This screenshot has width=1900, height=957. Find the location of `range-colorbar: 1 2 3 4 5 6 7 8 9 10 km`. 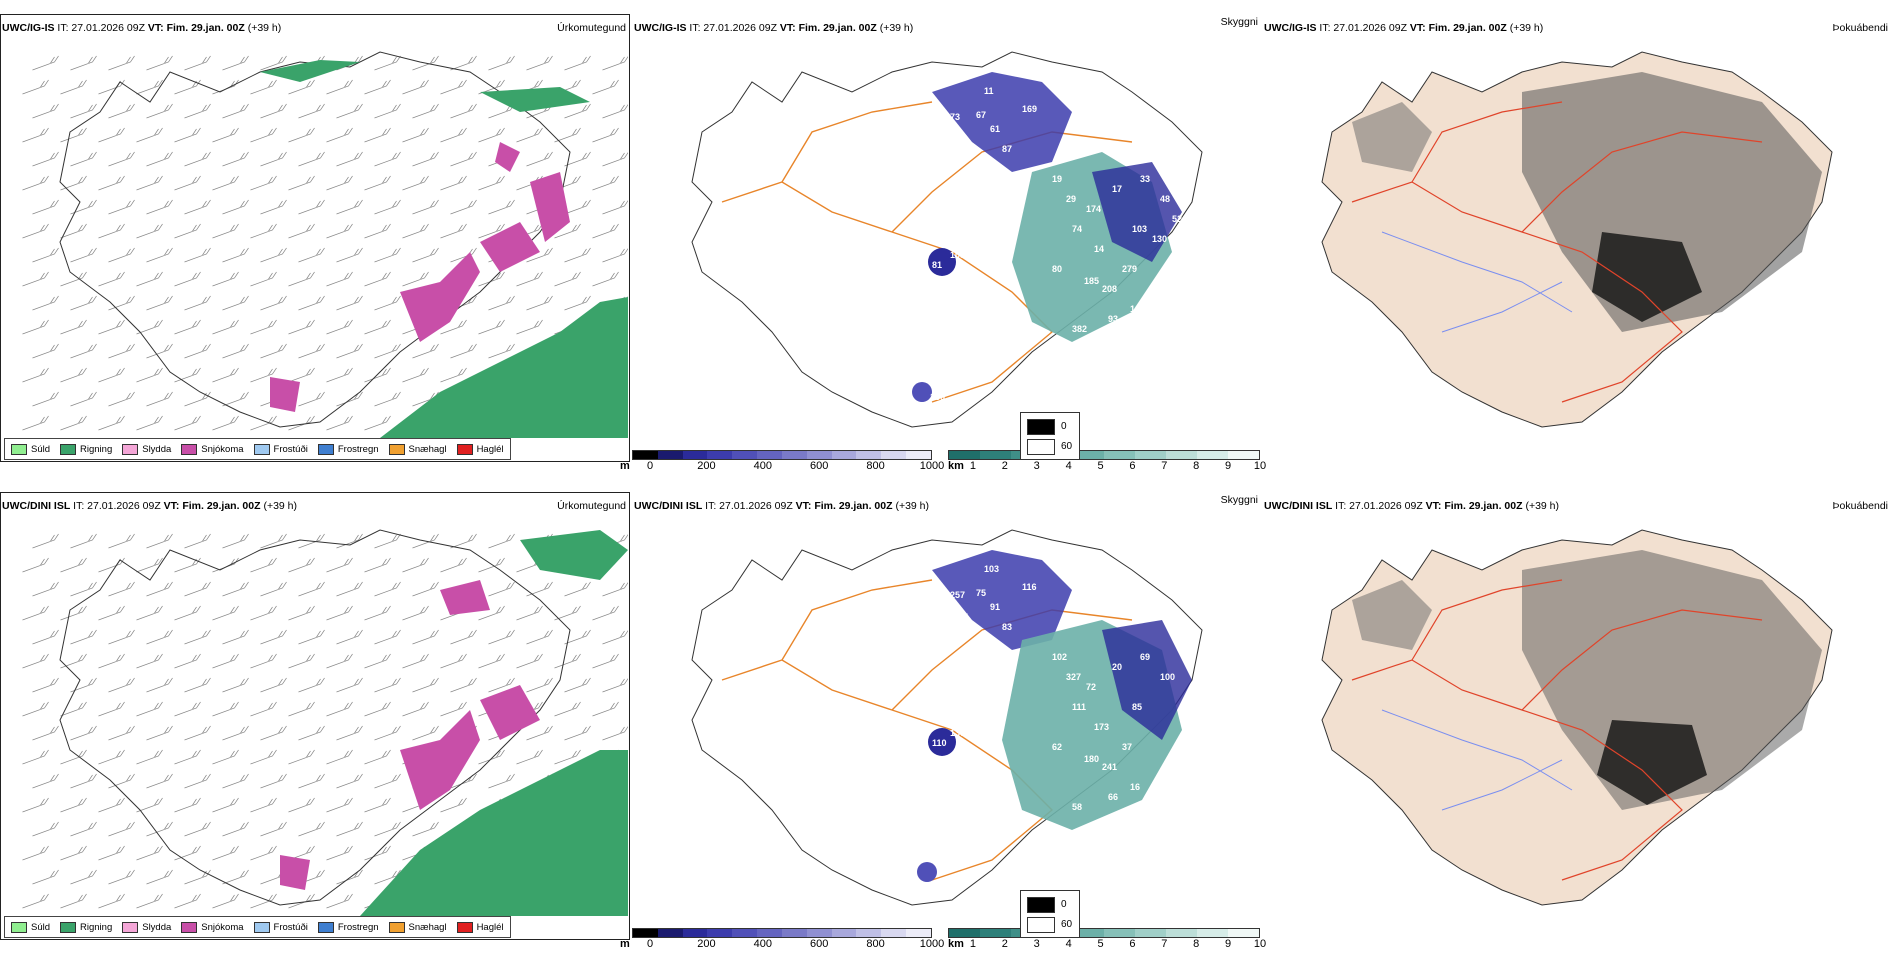

range-colorbar: 1 2 3 4 5 6 7 8 9 10 km is located at coordinates (1107, 939).